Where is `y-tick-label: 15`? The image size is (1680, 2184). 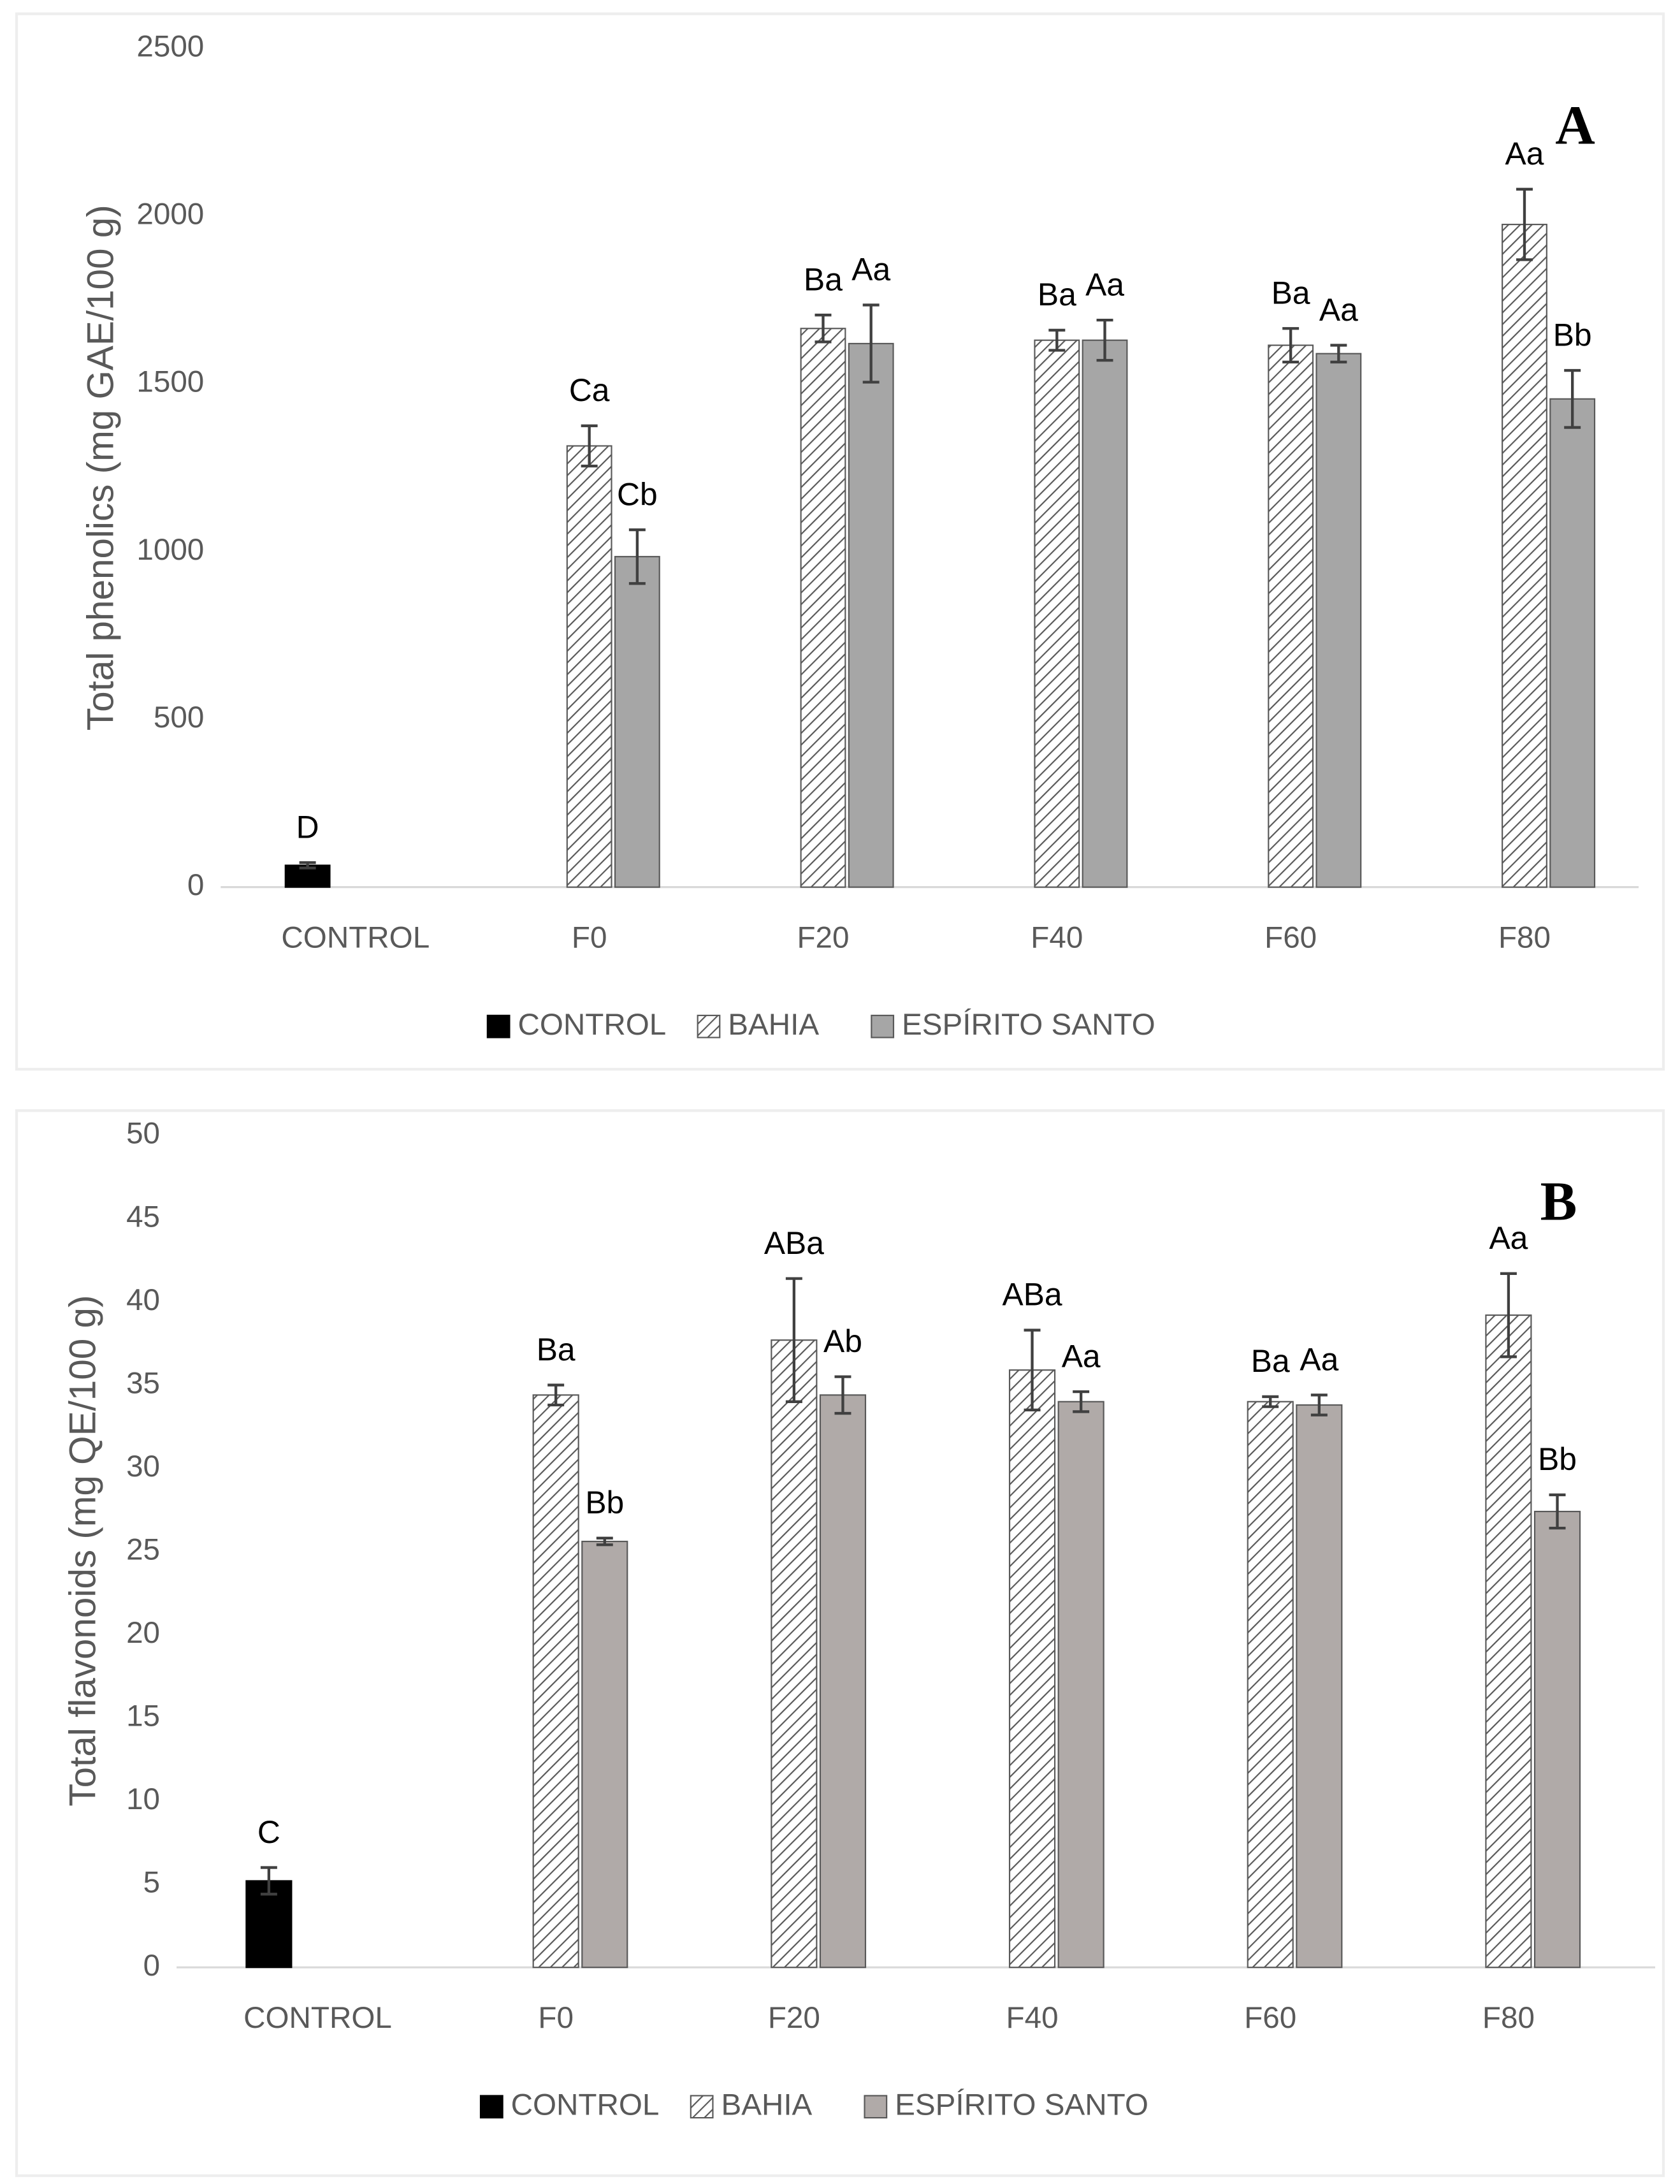 y-tick-label: 15 is located at coordinates (143, 1716).